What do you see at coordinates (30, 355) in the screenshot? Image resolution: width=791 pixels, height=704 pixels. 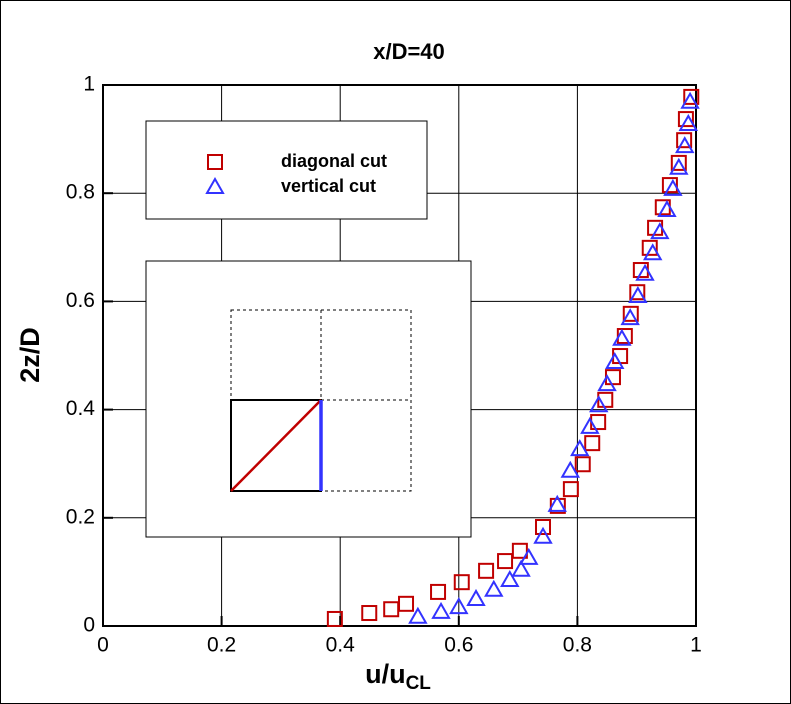 I see `y-axis-label: 2z/D` at bounding box center [30, 355].